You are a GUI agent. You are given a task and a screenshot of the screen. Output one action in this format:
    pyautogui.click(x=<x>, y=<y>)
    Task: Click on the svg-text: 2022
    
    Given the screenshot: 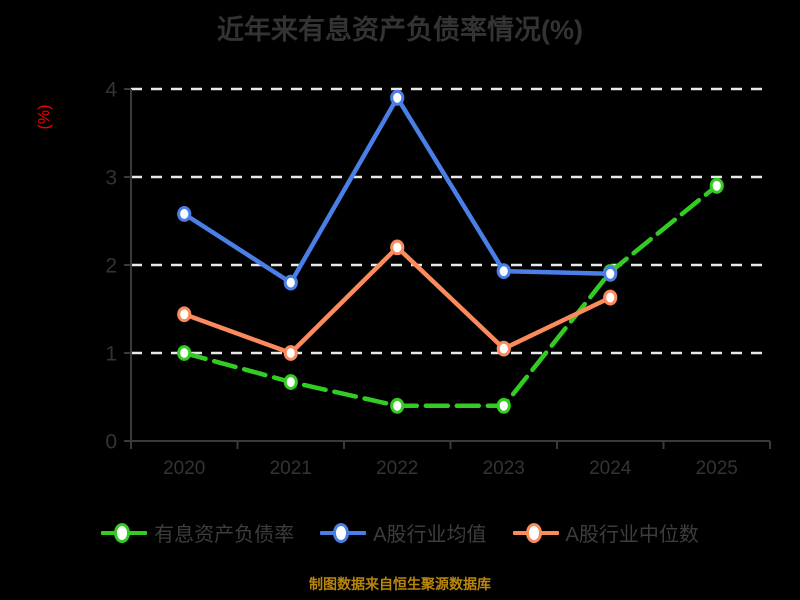 What is the action you would take?
    pyautogui.click(x=397, y=468)
    